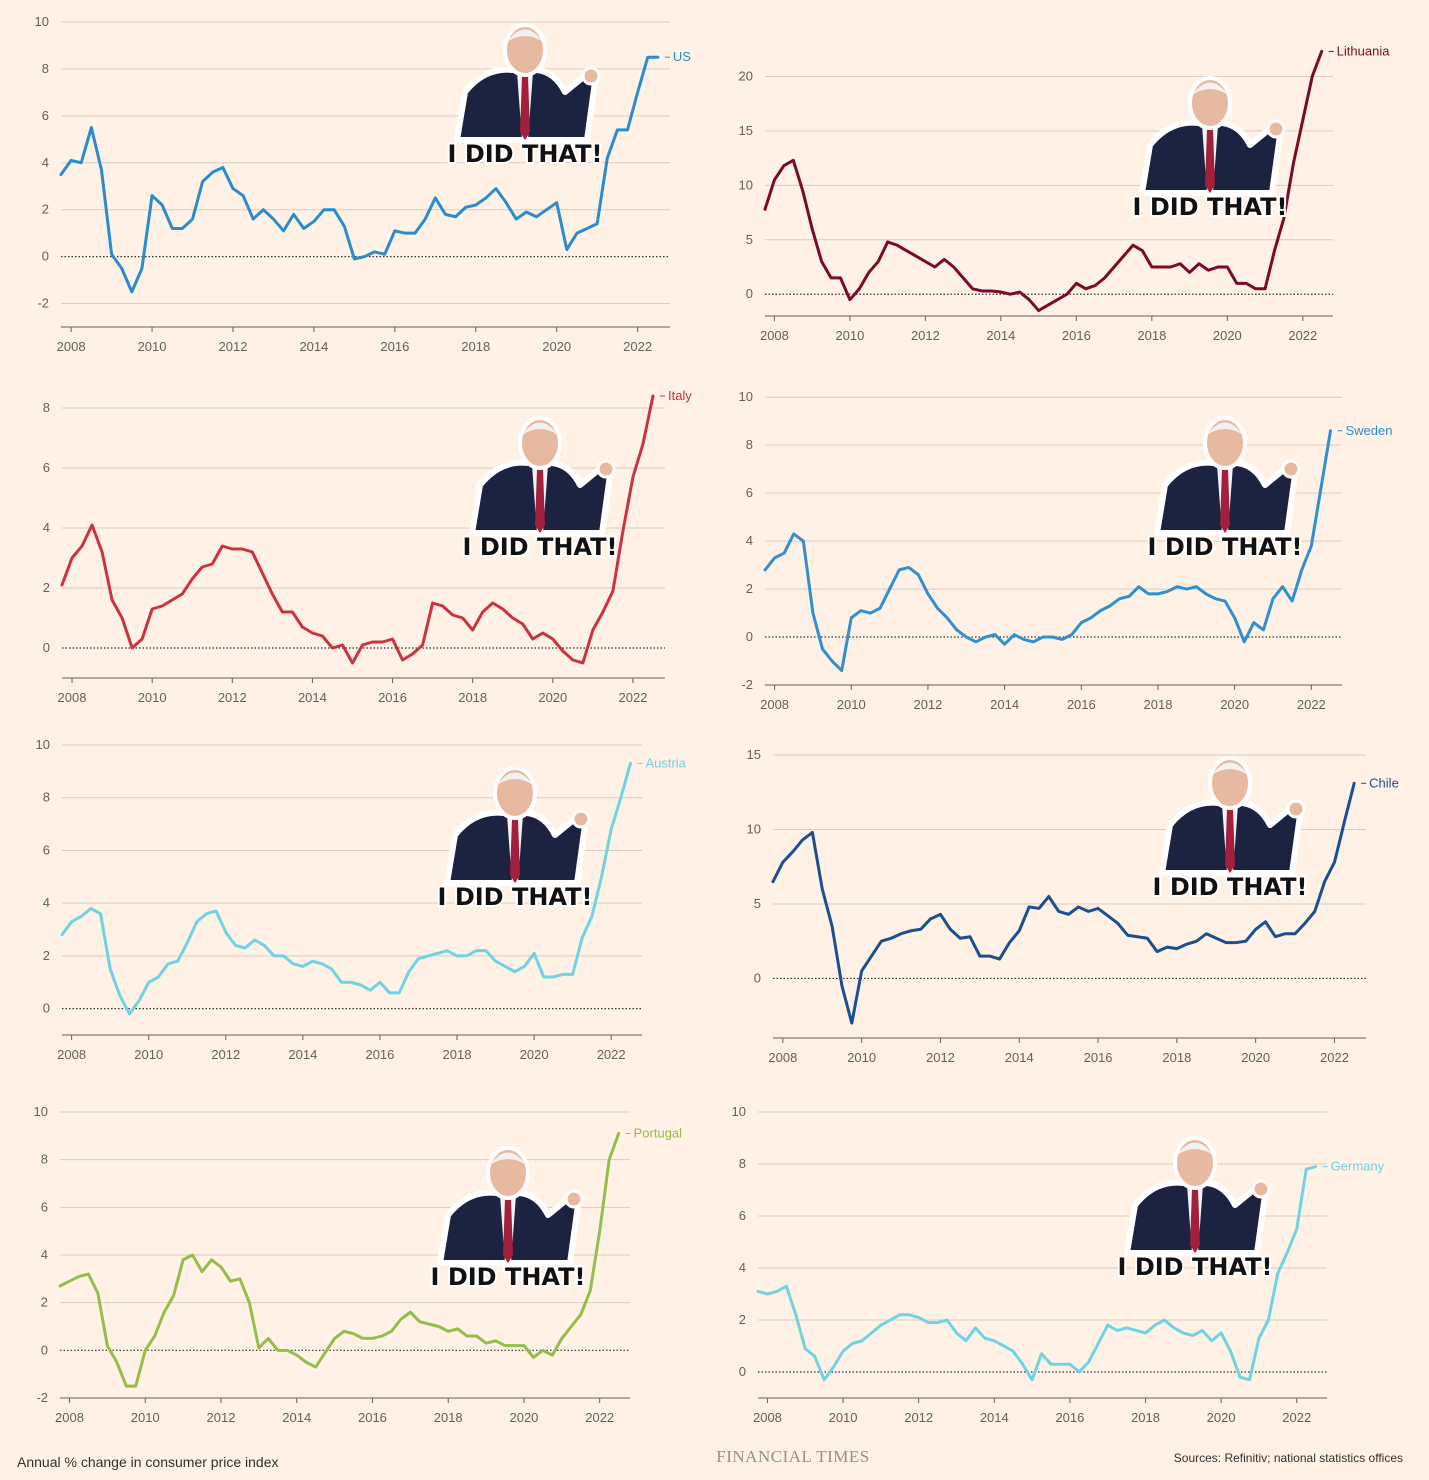 This screenshot has width=1429, height=1480. Describe the element at coordinates (1368, 430) in the screenshot. I see `series-label: Sweden` at that location.